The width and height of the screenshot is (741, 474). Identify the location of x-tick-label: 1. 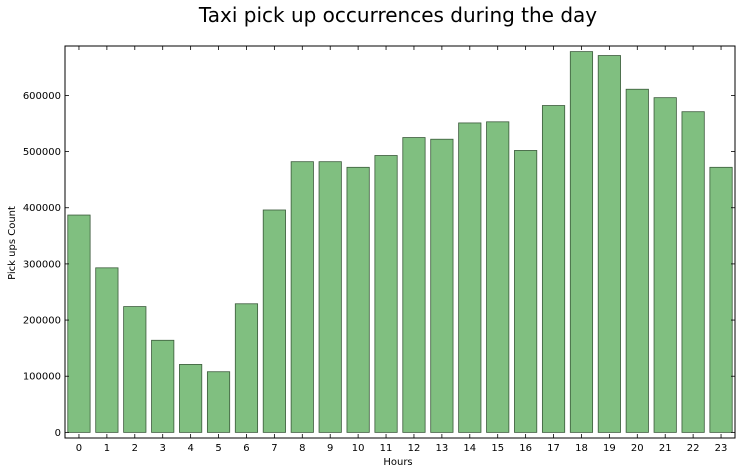
(107, 448).